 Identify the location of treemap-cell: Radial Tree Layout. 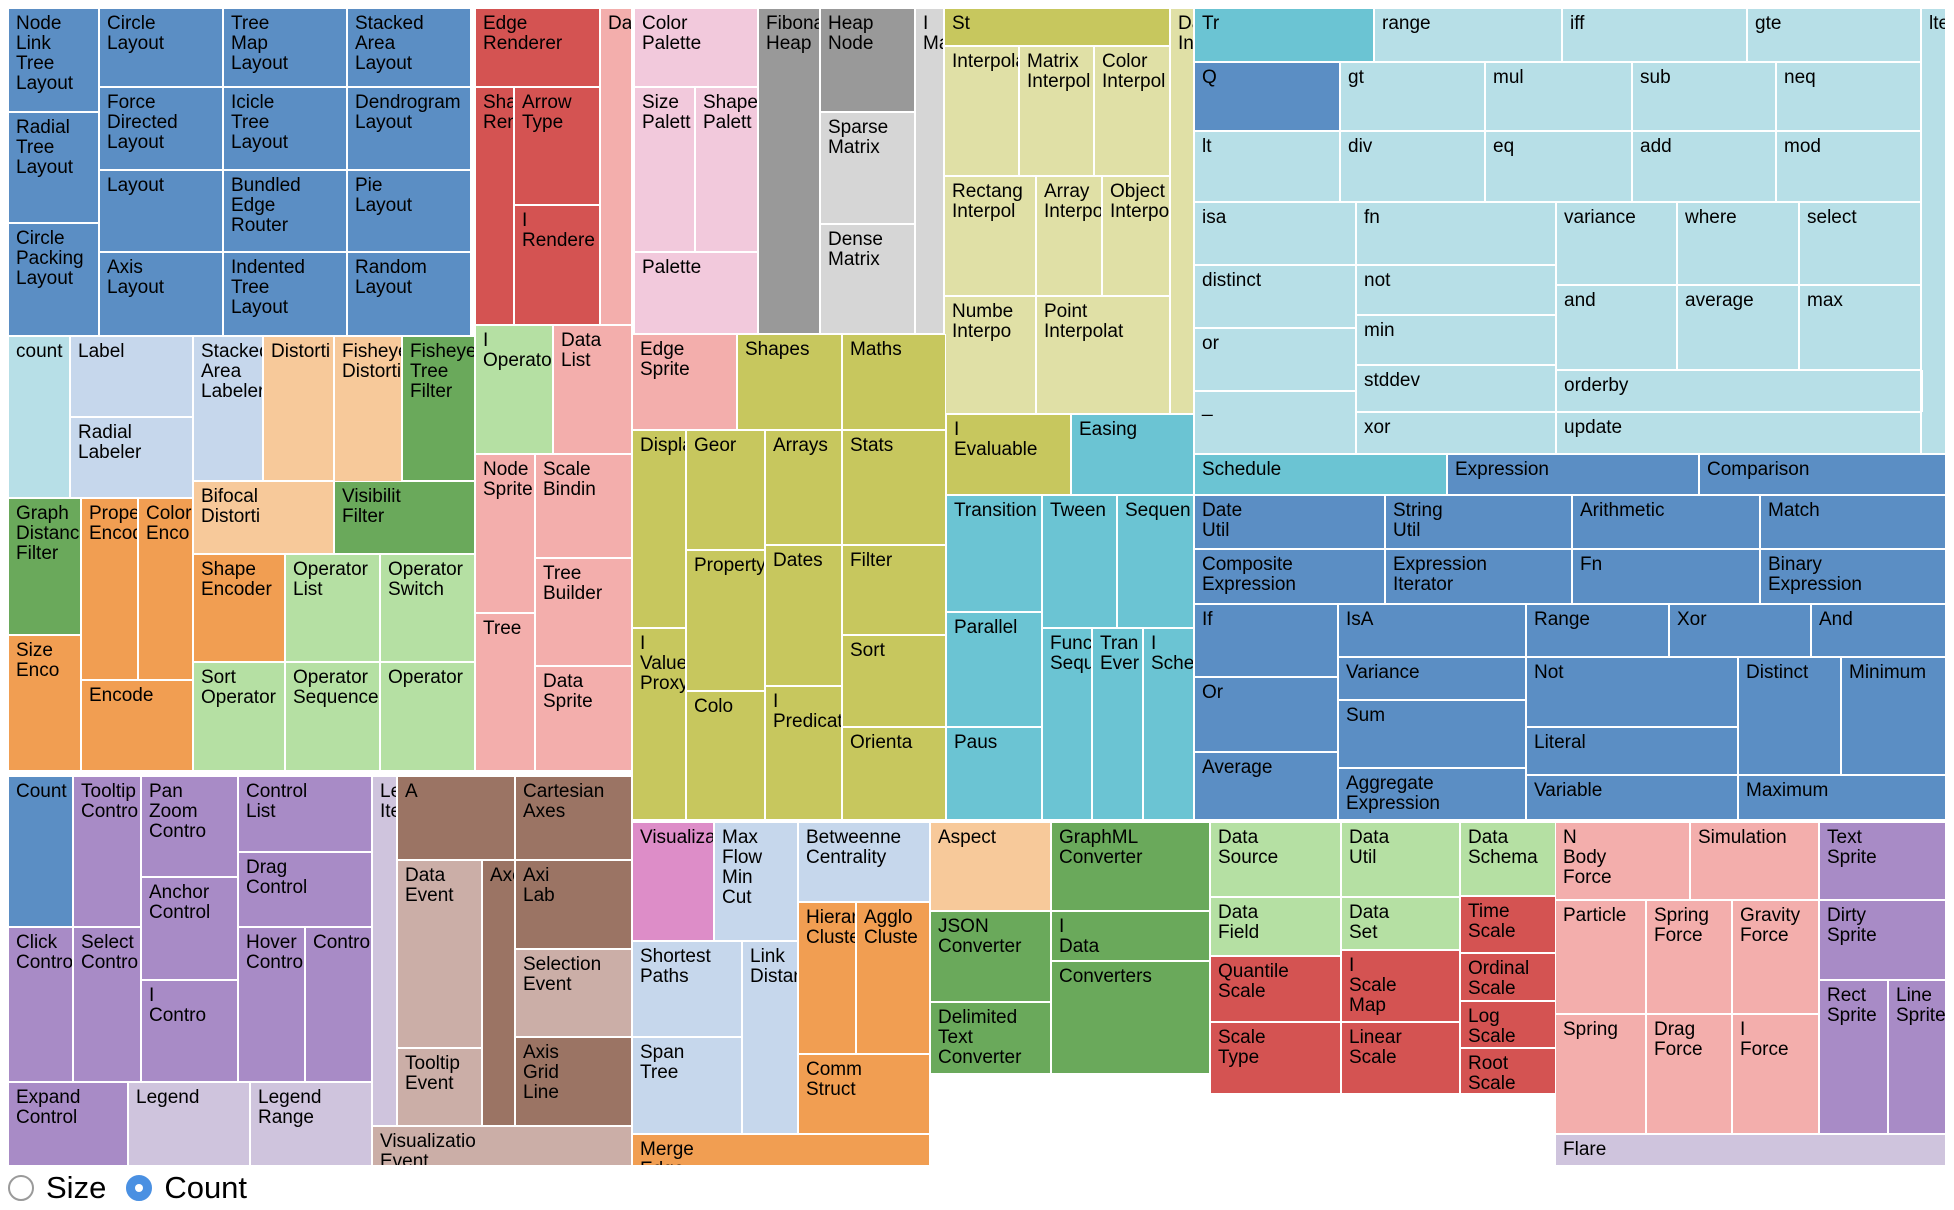
(53, 167).